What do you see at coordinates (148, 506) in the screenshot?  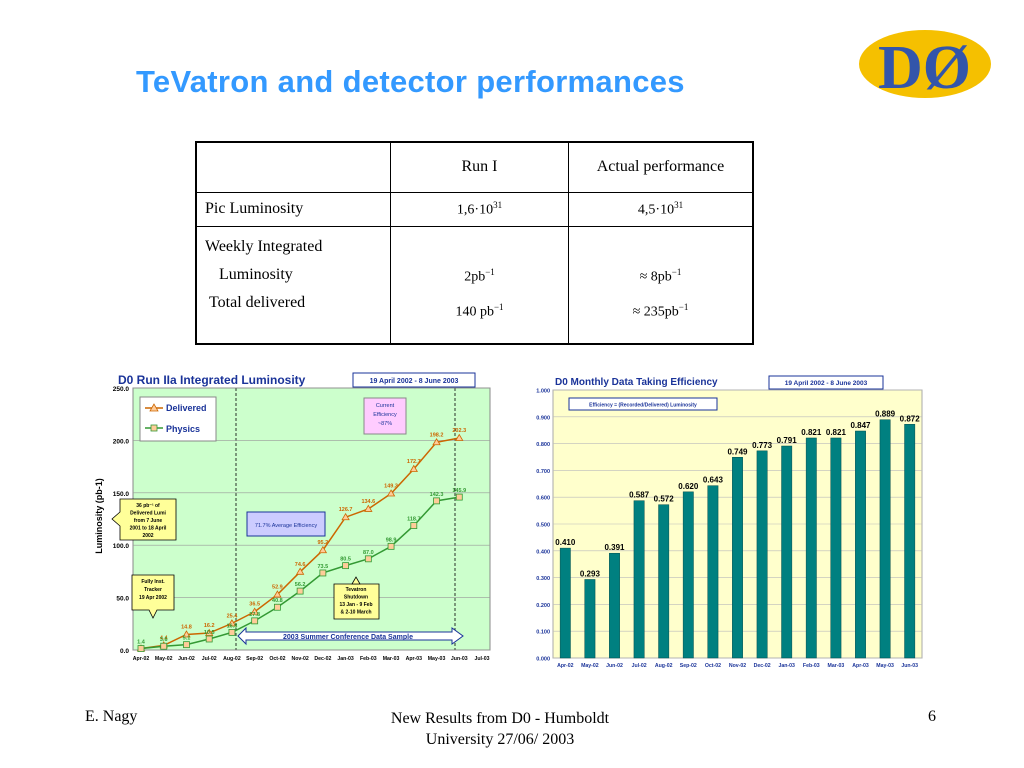 I see `note1-line: 36 pb⁻¹ of` at bounding box center [148, 506].